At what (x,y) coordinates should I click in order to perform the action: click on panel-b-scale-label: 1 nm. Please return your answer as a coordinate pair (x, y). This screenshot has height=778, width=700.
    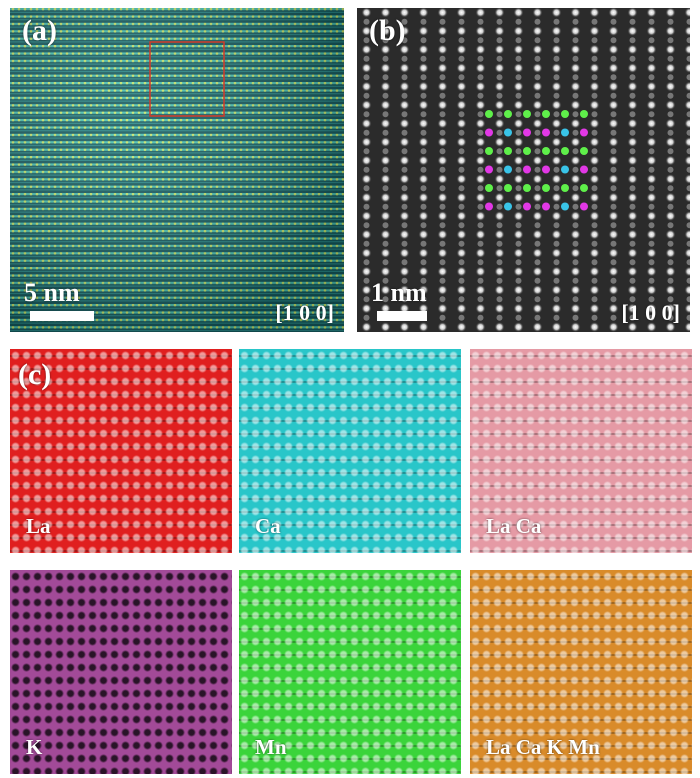
    Looking at the image, I should click on (399, 292).